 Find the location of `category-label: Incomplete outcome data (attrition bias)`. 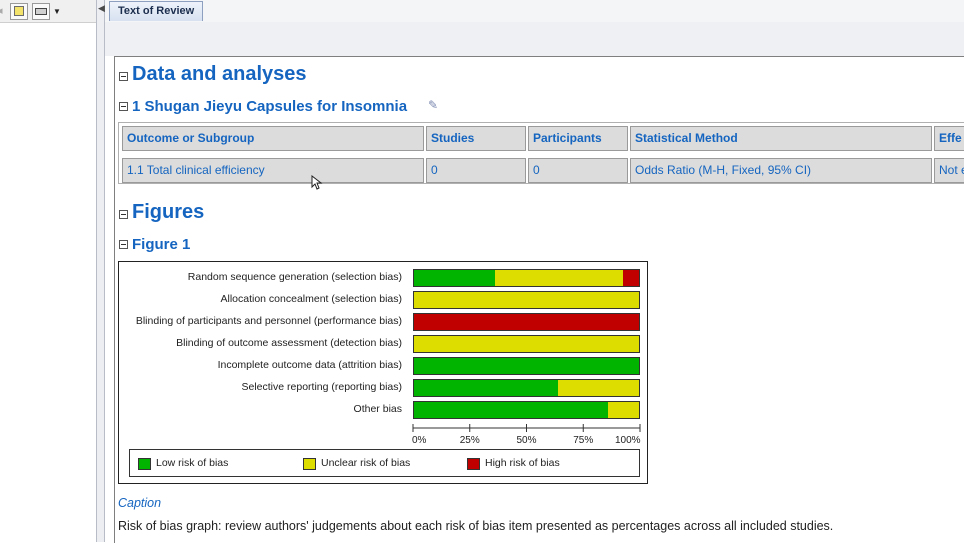

category-label: Incomplete outcome data (attrition bias) is located at coordinates (309, 365).